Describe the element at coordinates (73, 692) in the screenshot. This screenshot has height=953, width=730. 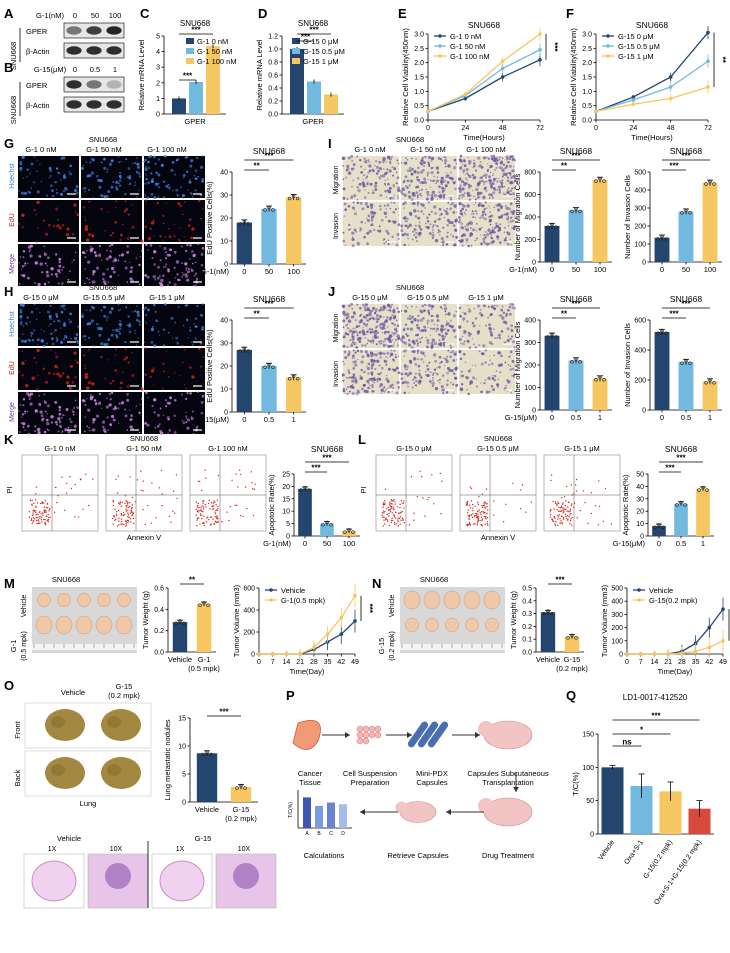
I see `panel-o-group-vehicle: Vehicle` at that location.